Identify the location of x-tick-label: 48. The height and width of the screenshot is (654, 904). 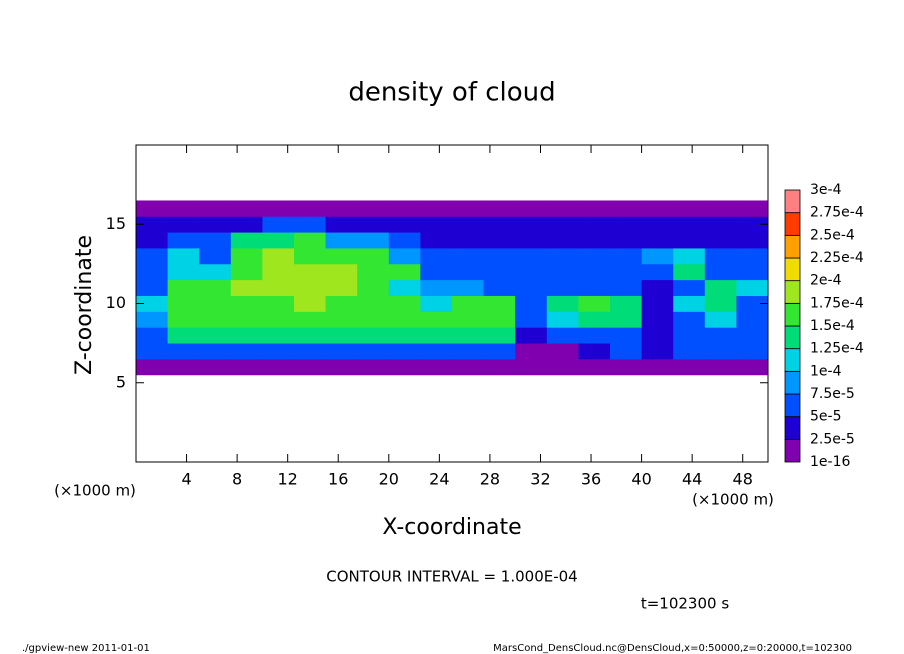
(743, 479).